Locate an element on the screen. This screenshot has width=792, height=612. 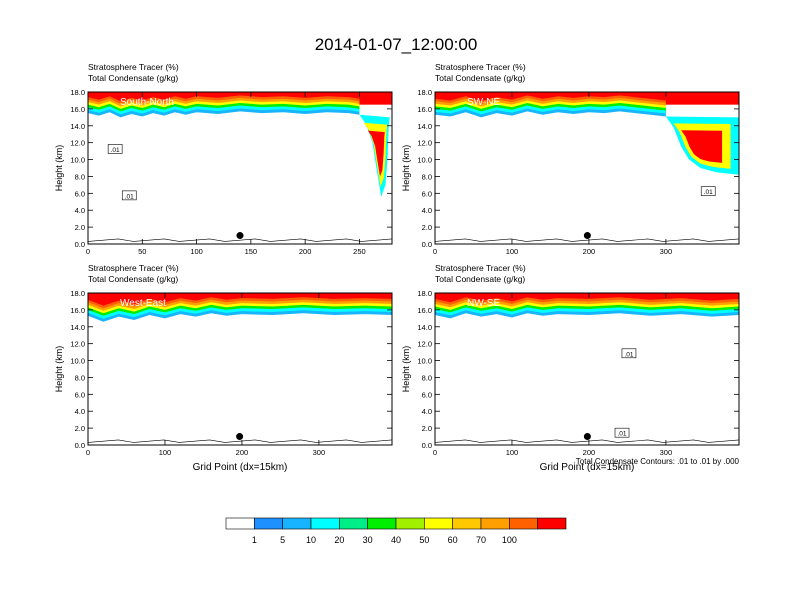
tracer-band-top-extension is located at coordinates (375, 98).